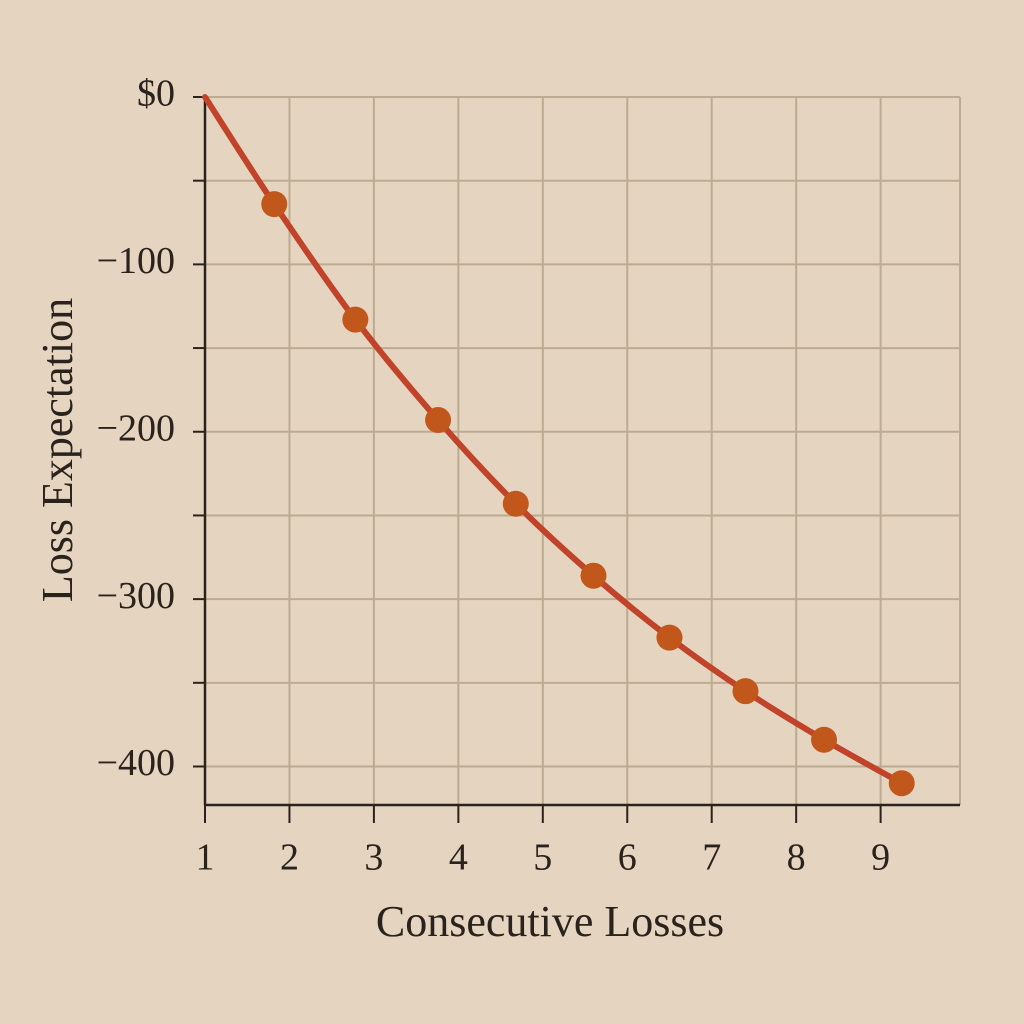 The image size is (1024, 1024). What do you see at coordinates (156, 94) in the screenshot?
I see `y-tick-label: $0` at bounding box center [156, 94].